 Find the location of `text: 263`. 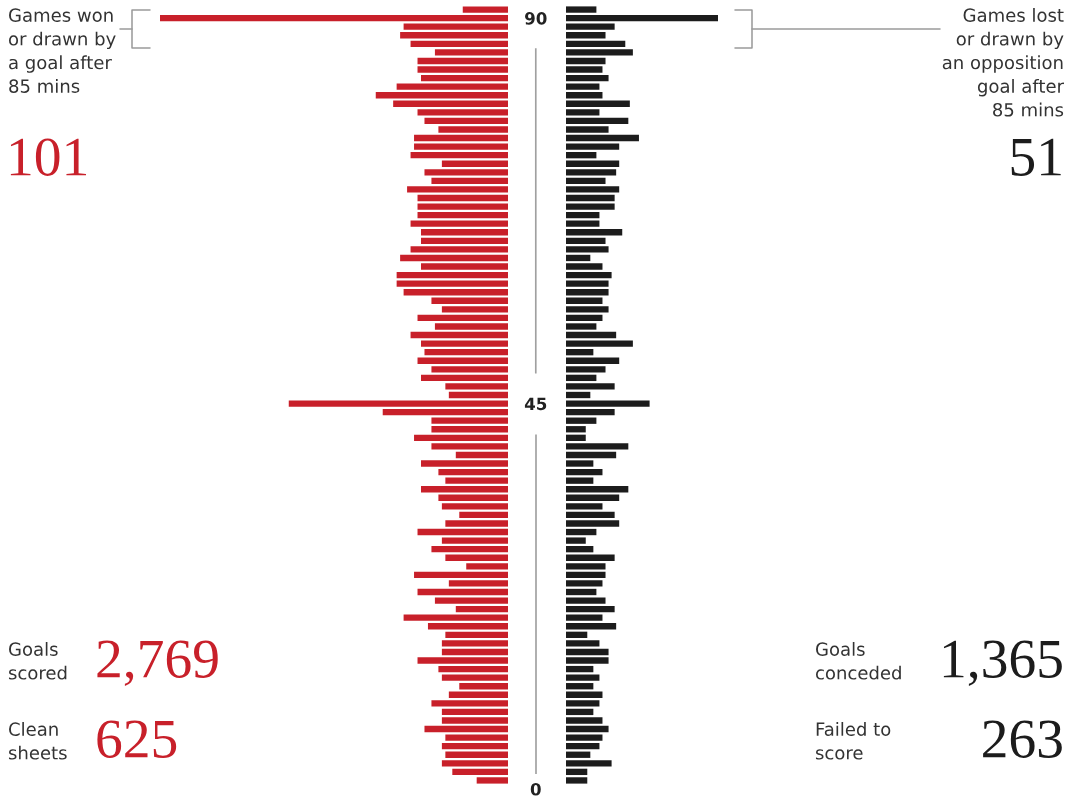

text: 263 is located at coordinates (1022, 739).